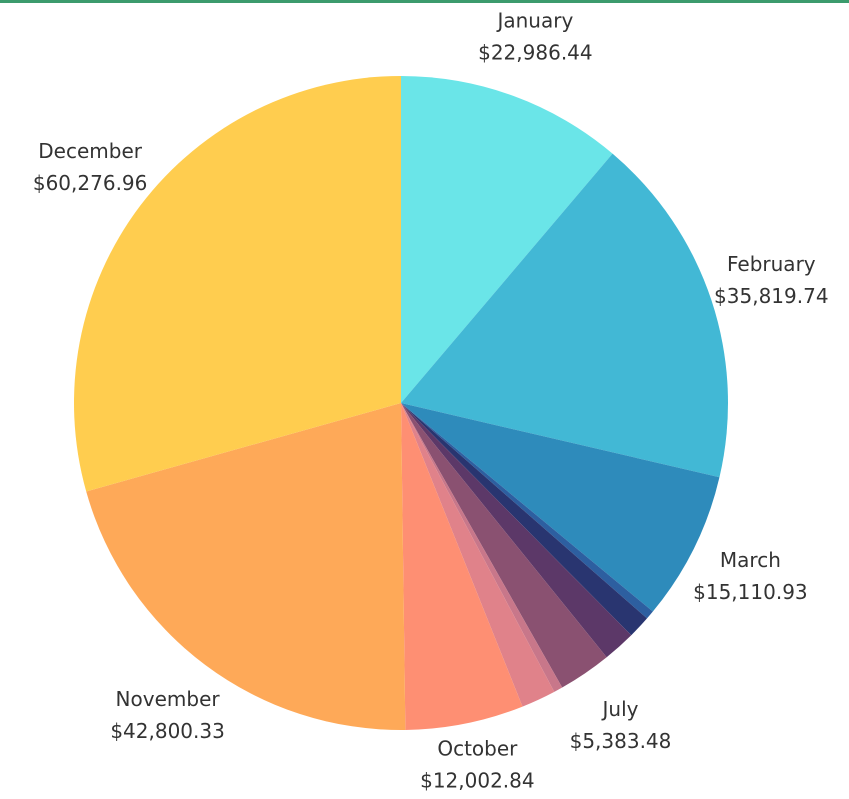 This screenshot has height=799, width=849. I want to click on slice-value-label: $22,986.44, so click(535, 52).